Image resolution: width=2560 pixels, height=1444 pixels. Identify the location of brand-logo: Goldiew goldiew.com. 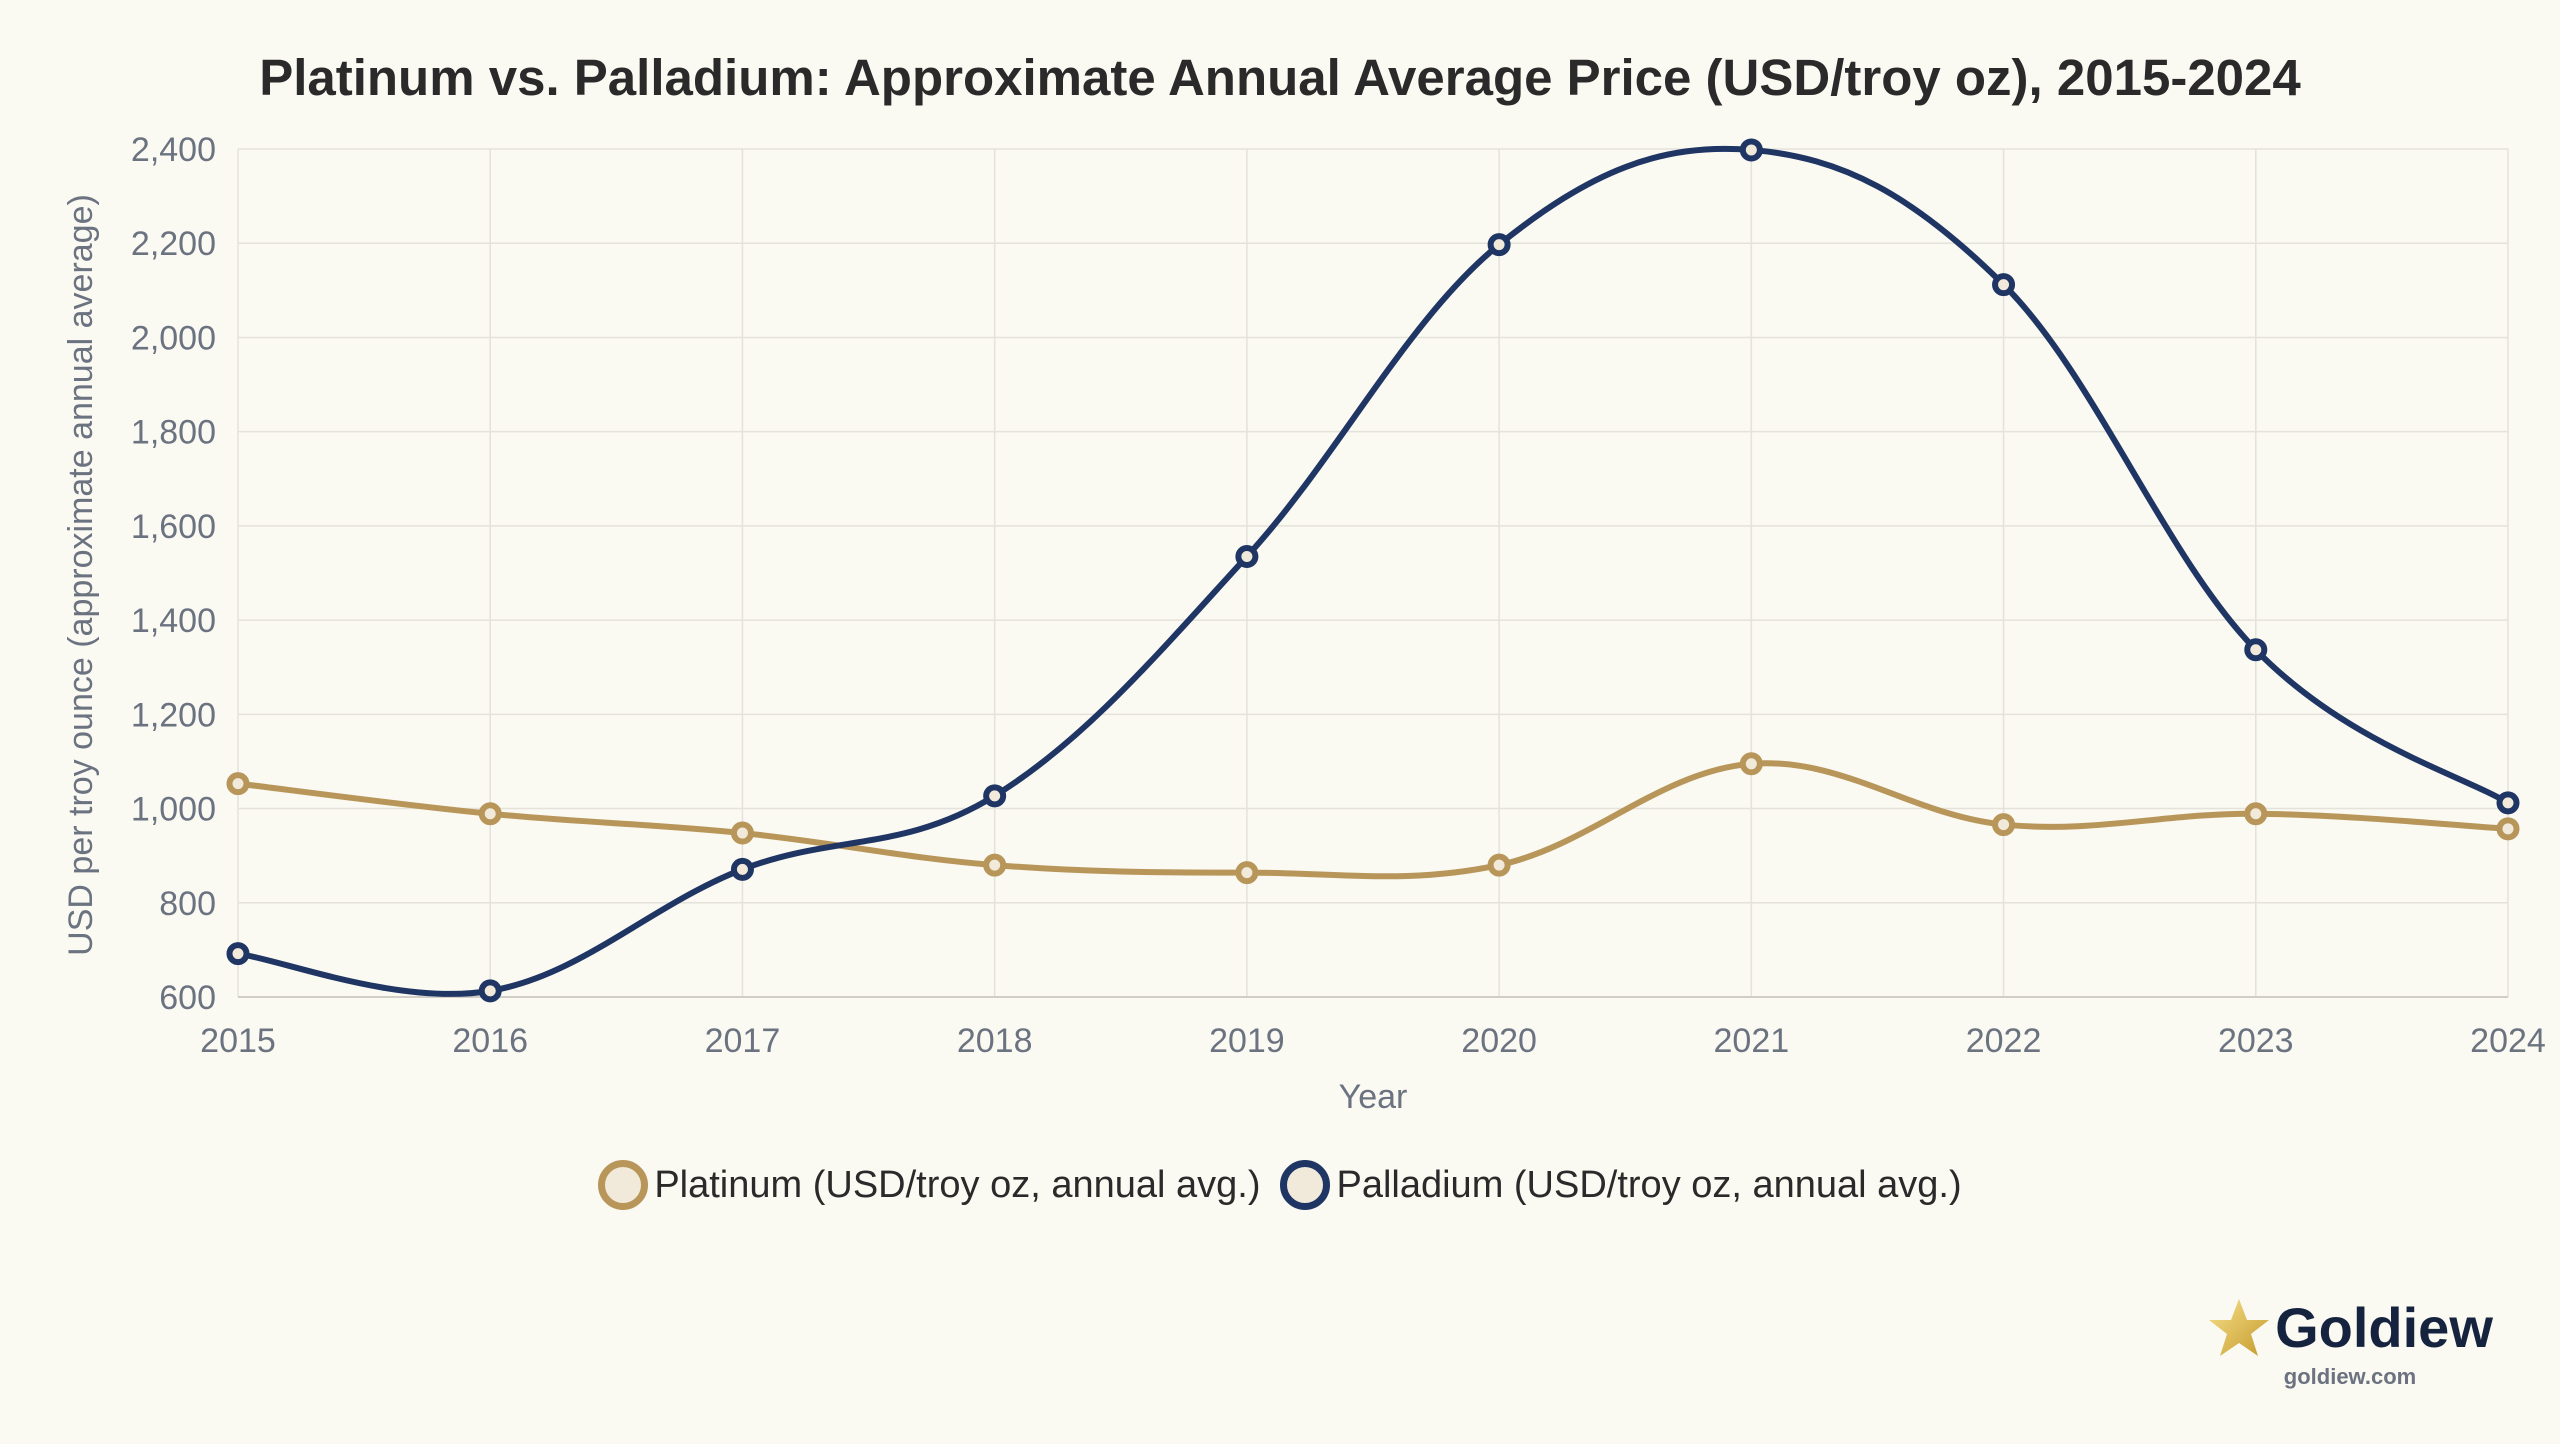
(2350, 1342).